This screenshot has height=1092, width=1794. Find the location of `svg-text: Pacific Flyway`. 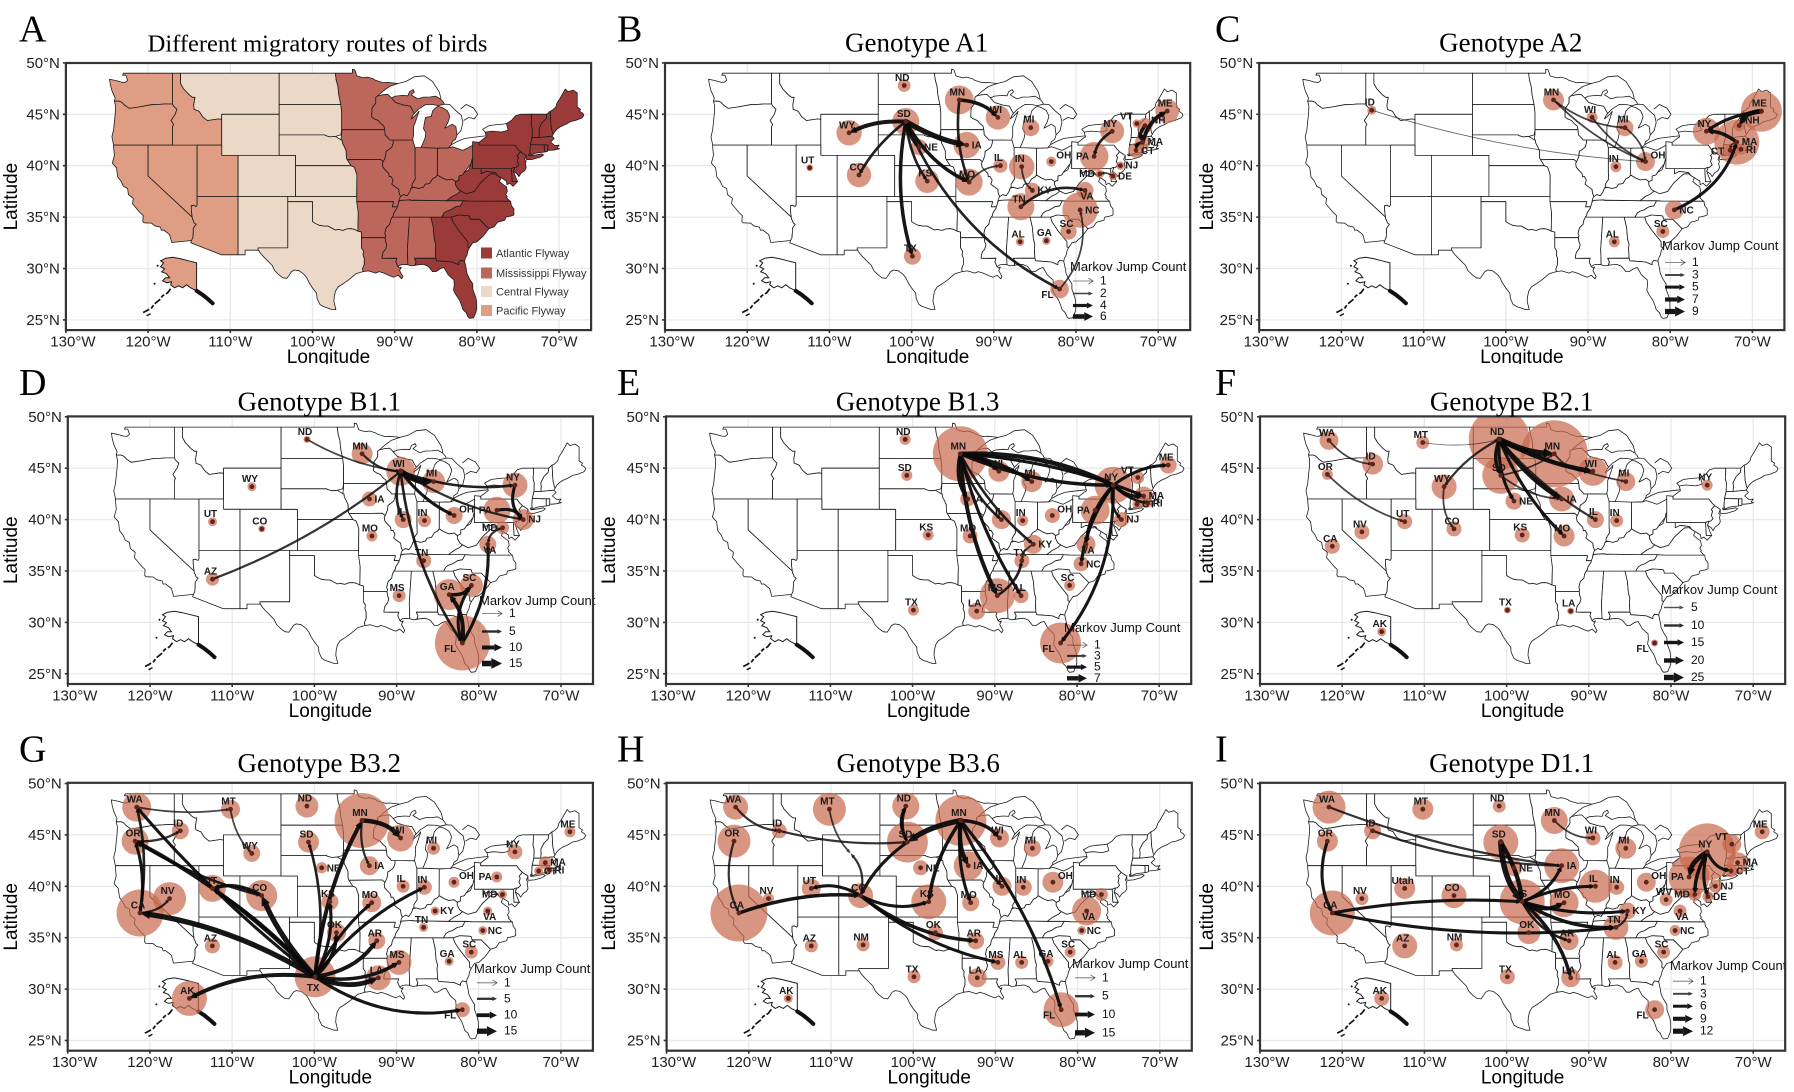

svg-text: Pacific Flyway is located at coordinates (531, 311).